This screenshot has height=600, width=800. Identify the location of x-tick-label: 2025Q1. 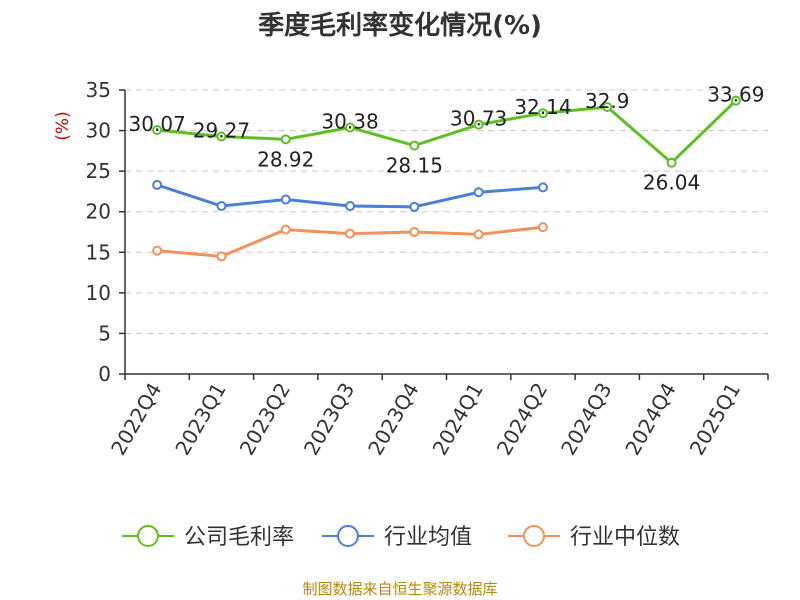
(715, 419).